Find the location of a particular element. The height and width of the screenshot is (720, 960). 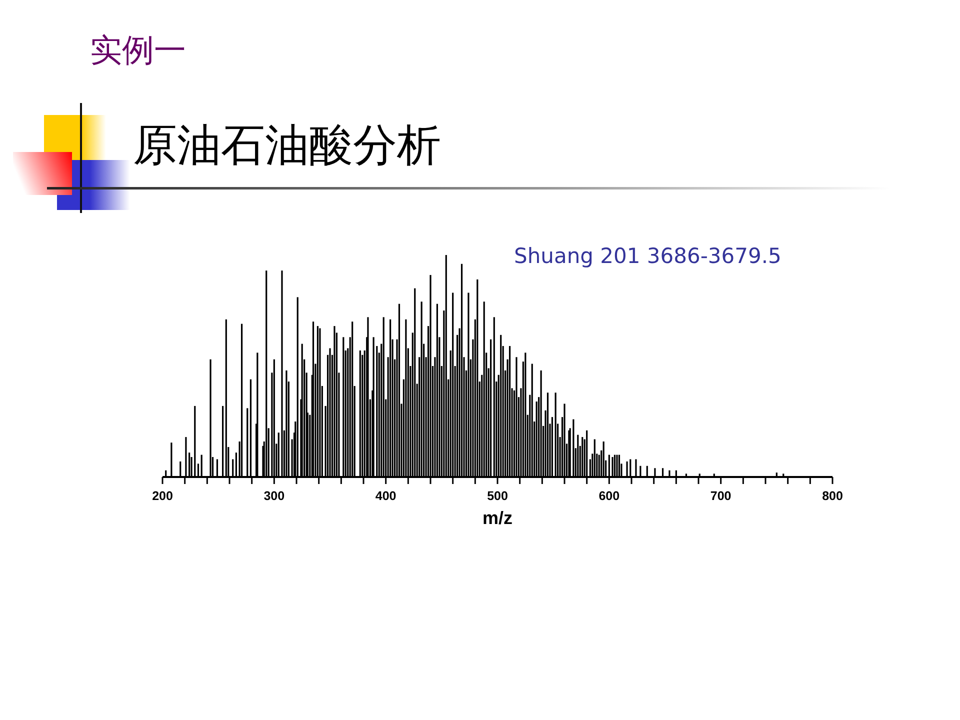

x-axis-title: m/z is located at coordinates (497, 518).